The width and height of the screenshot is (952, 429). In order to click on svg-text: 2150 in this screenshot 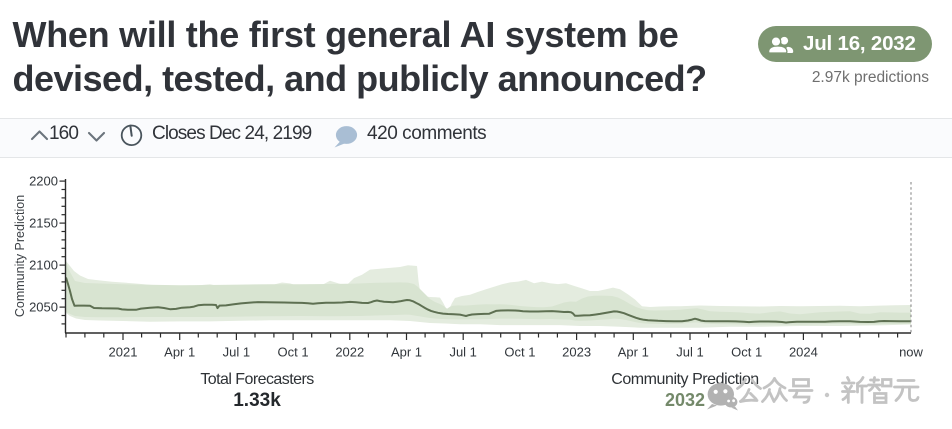, I will do `click(43, 223)`.